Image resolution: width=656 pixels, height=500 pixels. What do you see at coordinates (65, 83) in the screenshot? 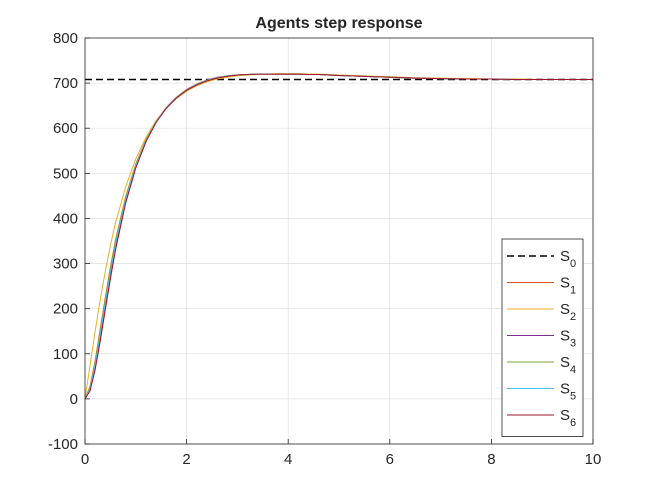
I see `y-tick-label: 700` at bounding box center [65, 83].